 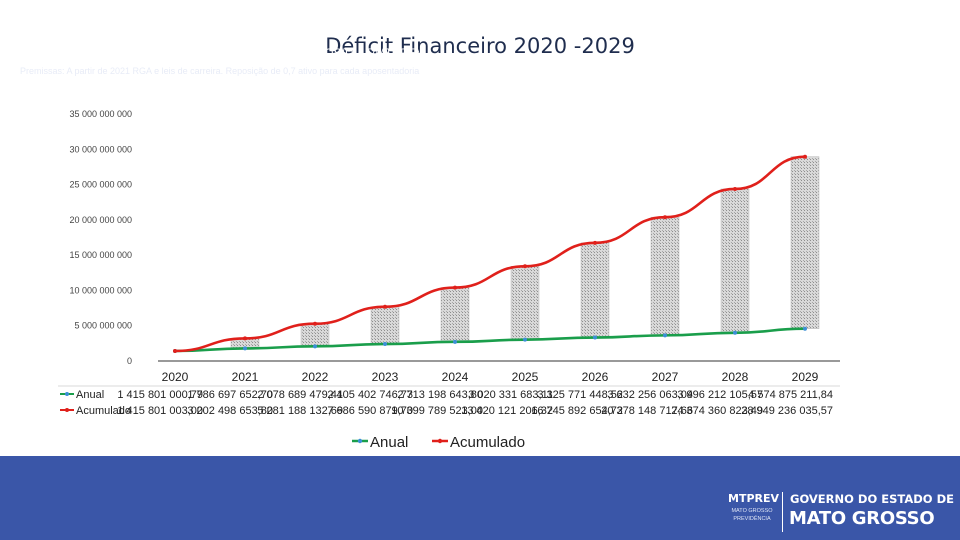 I want to click on point-acumulado-2029, so click(x=805, y=156).